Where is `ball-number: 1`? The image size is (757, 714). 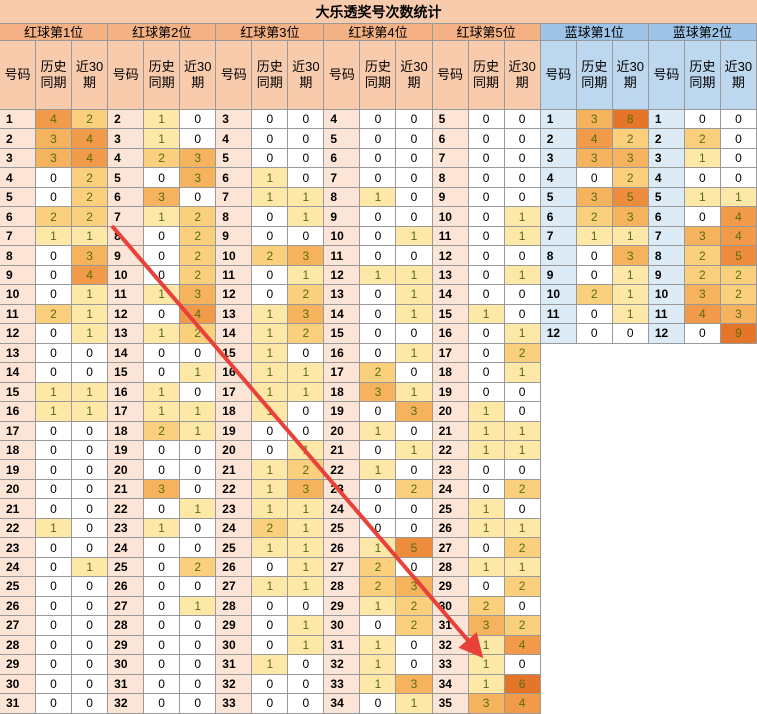 ball-number: 1 is located at coordinates (666, 120).